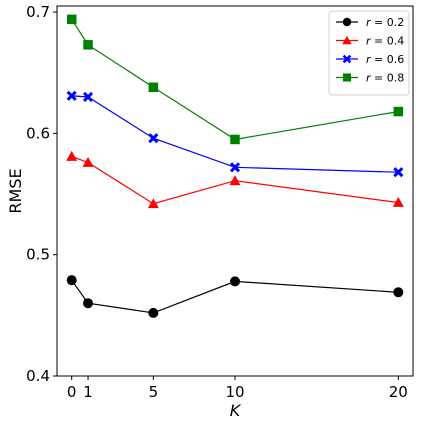 This screenshot has height=423, width=423. What do you see at coordinates (15, 190) in the screenshot?
I see `y-axis-label: RMSE` at bounding box center [15, 190].